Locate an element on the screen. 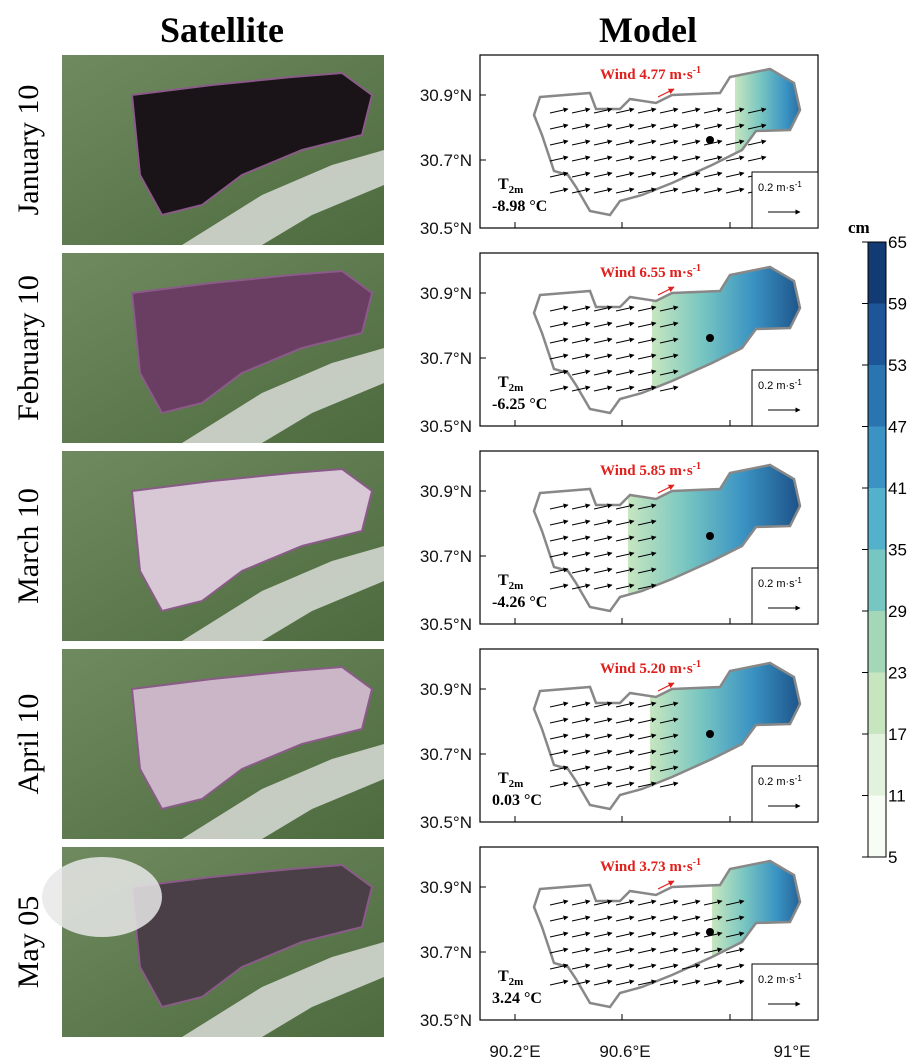  wind-value: Wind 3.73 m·s is located at coordinates (646, 867).